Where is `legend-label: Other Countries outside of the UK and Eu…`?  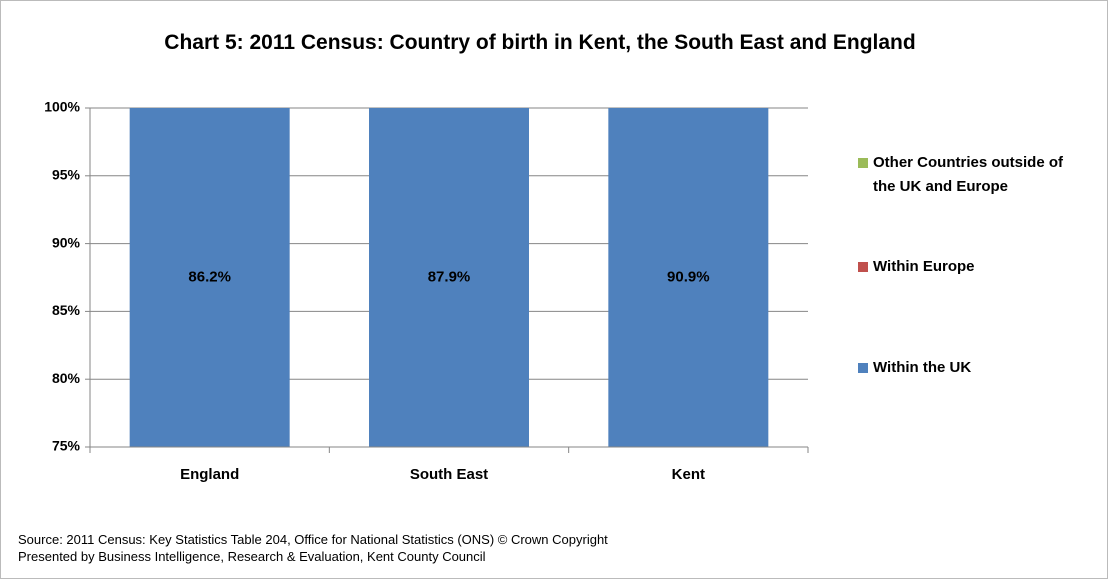
legend-label: Other Countries outside of the UK and Eu… is located at coordinates (968, 174).